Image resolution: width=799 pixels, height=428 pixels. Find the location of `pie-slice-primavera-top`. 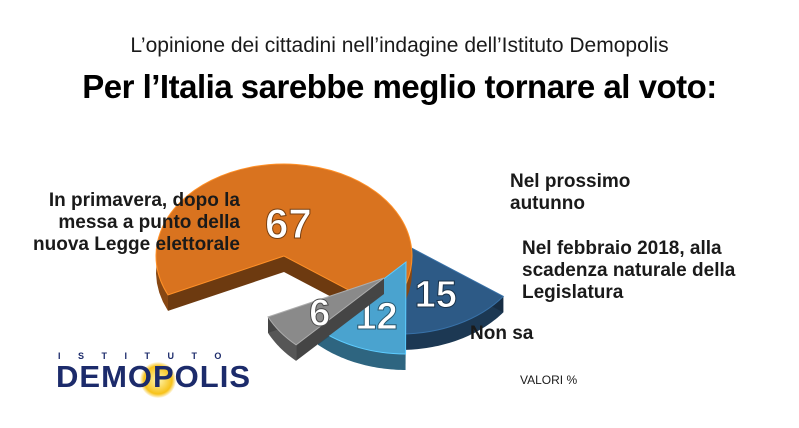

pie-slice-primavera-top is located at coordinates (284, 237).